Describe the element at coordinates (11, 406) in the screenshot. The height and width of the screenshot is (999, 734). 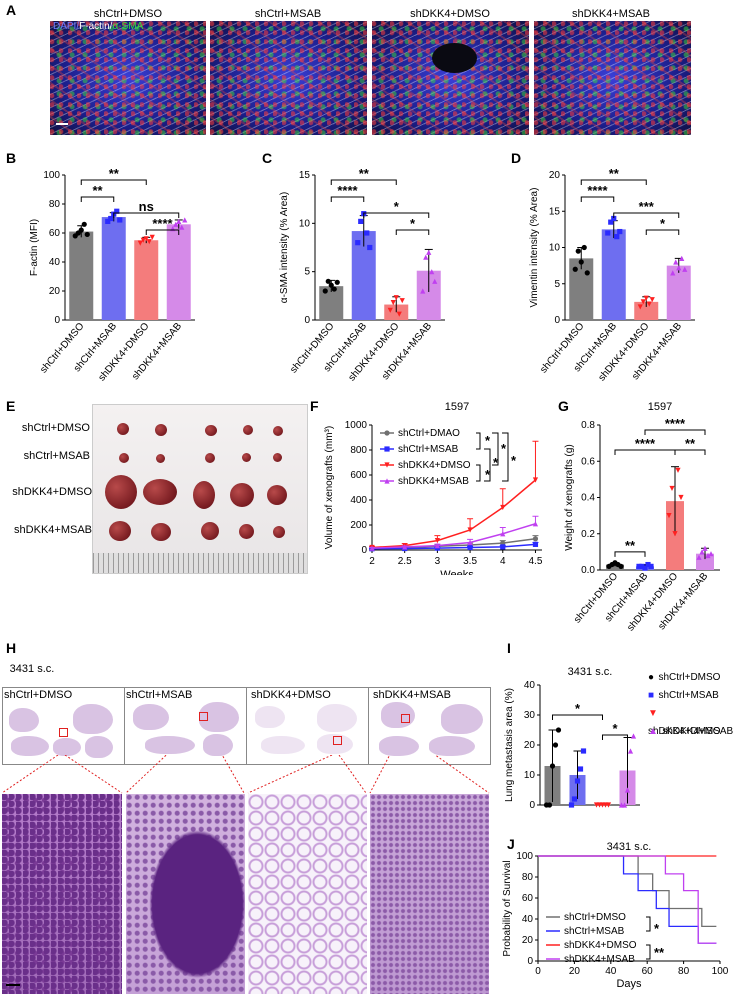
I see `panel-label-e: E` at that location.